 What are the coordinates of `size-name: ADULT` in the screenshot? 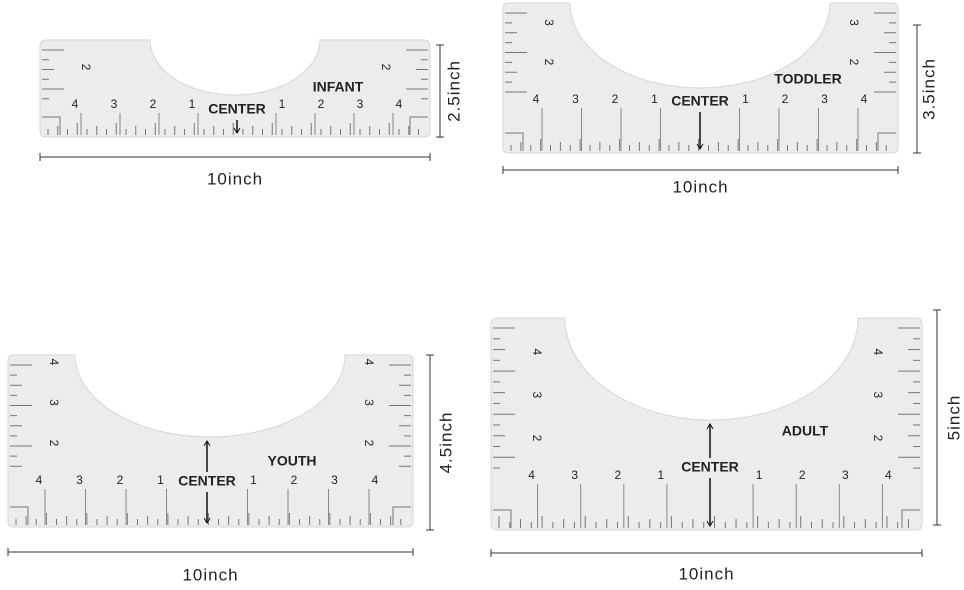 It's located at (805, 431).